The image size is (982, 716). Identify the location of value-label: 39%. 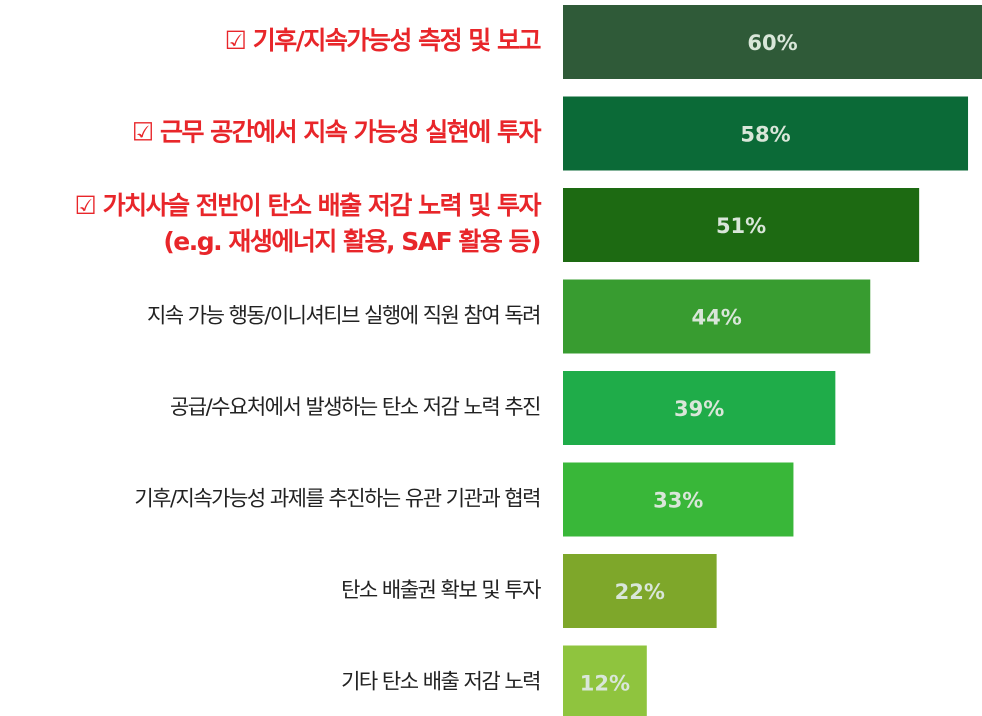
(699, 409).